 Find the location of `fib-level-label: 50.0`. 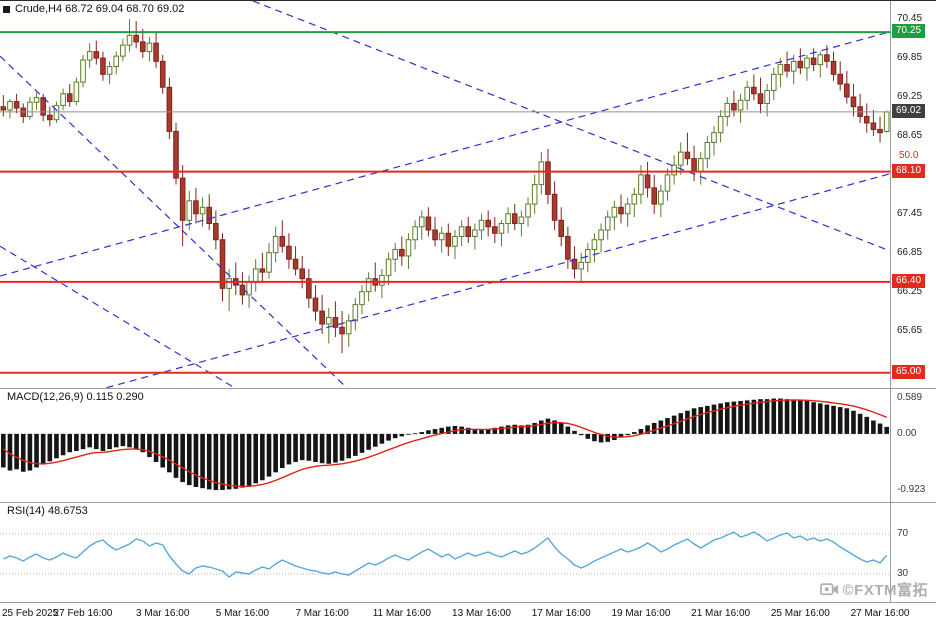

fib-level-label: 50.0 is located at coordinates (909, 155).